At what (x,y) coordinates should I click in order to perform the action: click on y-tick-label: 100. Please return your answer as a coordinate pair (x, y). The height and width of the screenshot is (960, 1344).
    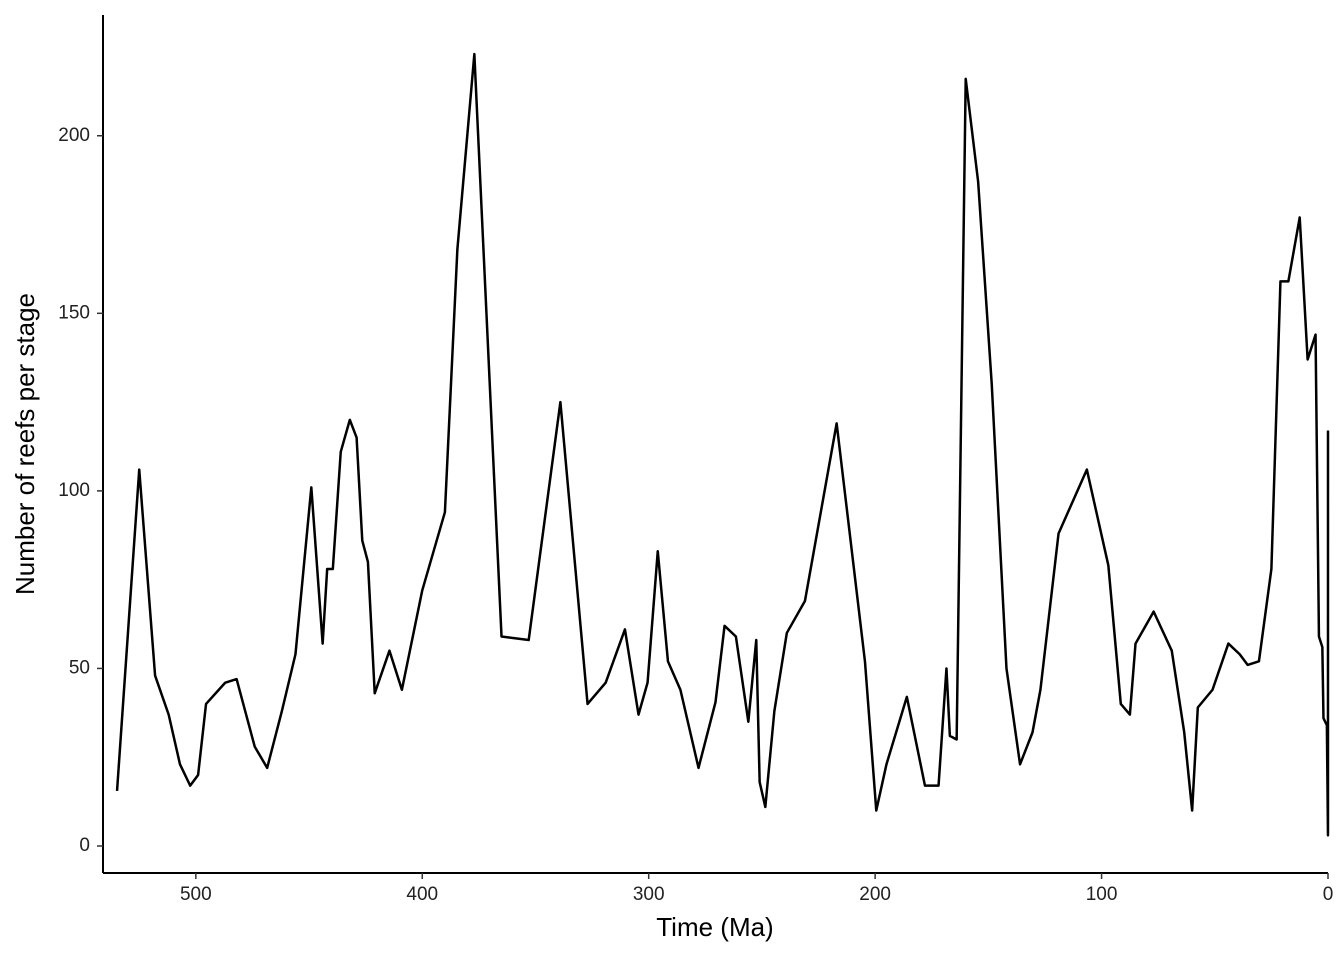
    Looking at the image, I should click on (74, 490).